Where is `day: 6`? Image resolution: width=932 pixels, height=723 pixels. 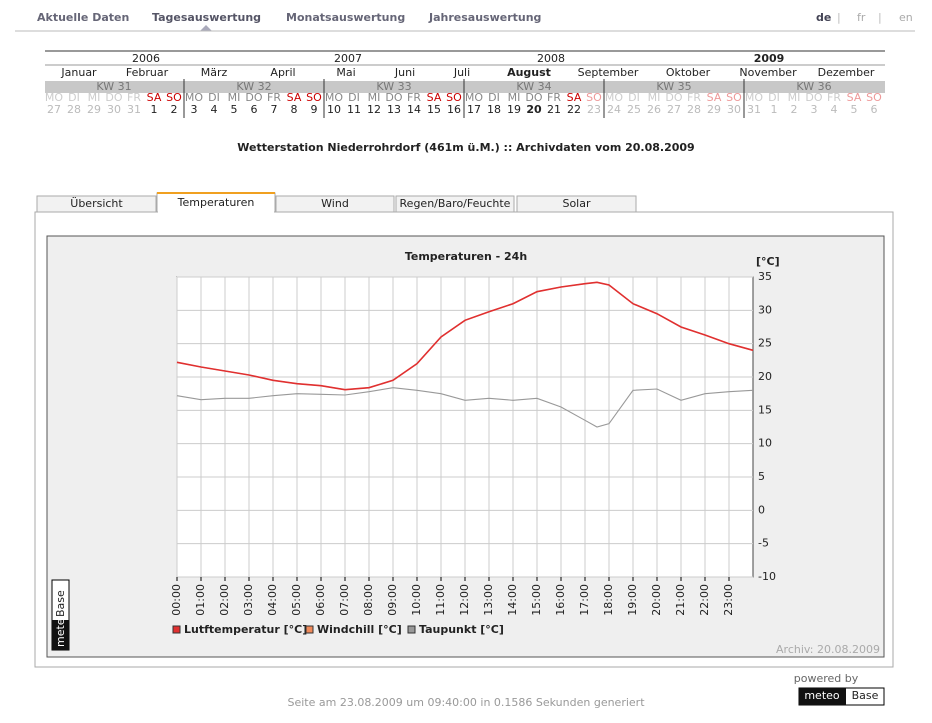
day: 6 is located at coordinates (254, 109).